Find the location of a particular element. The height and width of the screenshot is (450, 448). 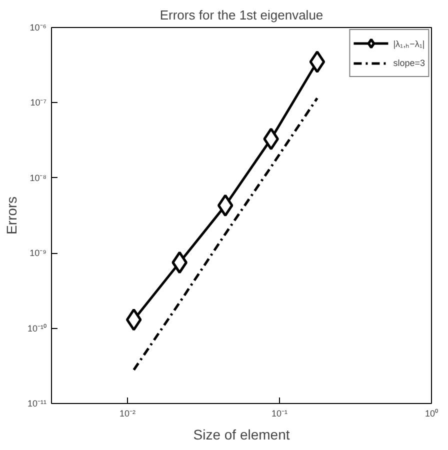

chart-title: Errors for the 1st eigenvalue is located at coordinates (242, 15).